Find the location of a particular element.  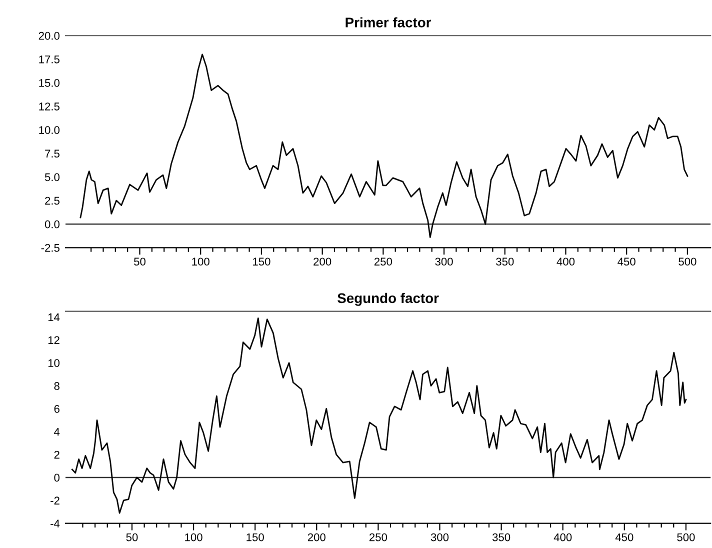

y-tick-label: 10 is located at coordinates (54, 363).